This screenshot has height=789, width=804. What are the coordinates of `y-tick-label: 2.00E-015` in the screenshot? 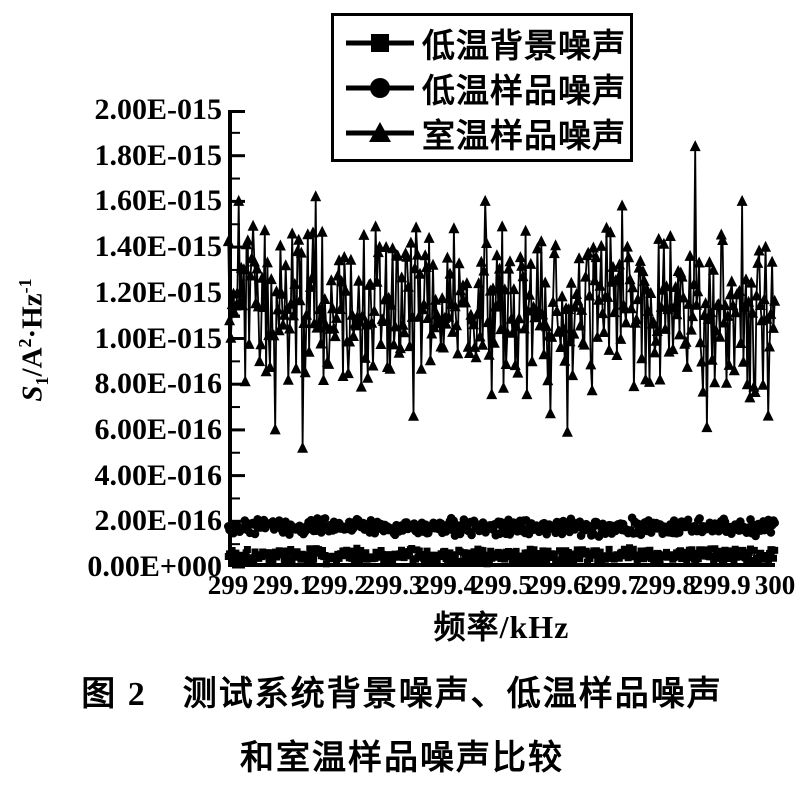 It's located at (158, 109).